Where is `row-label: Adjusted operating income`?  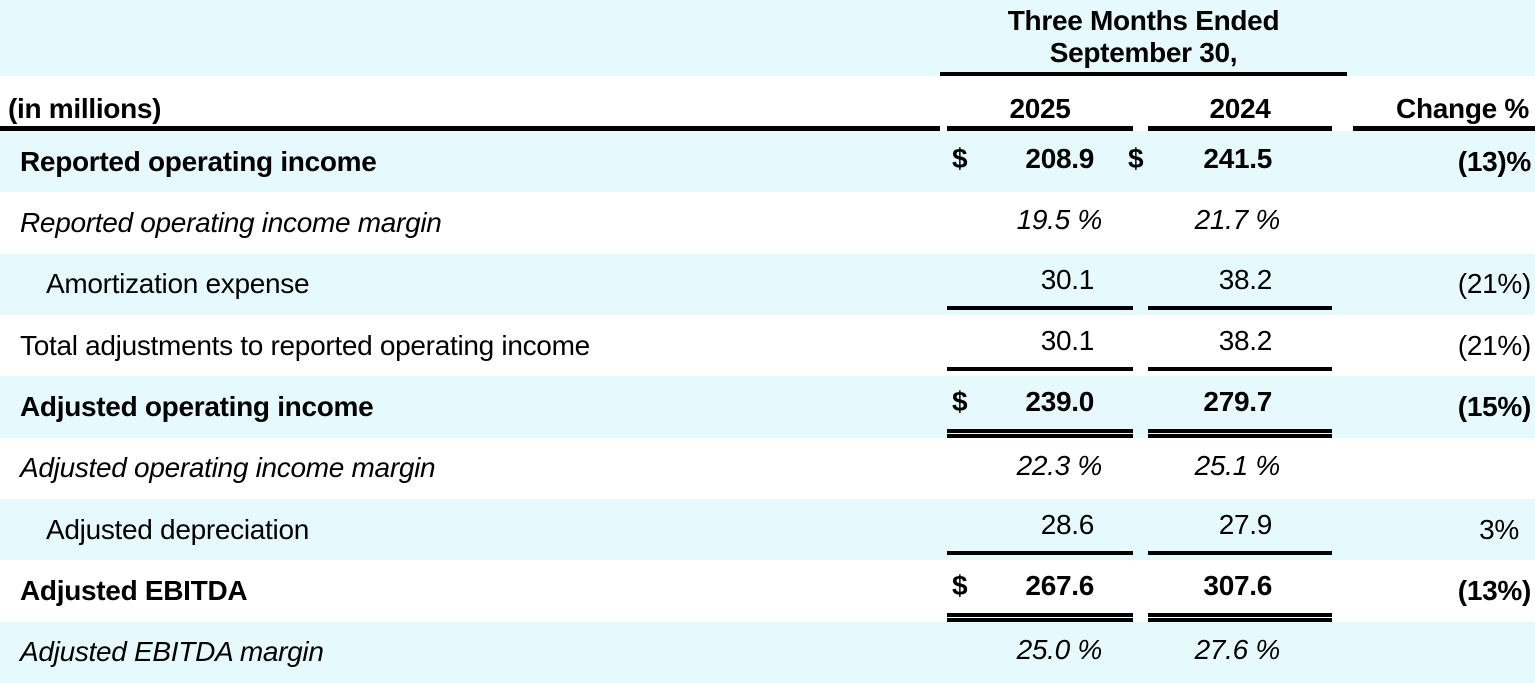 row-label: Adjusted operating income is located at coordinates (197, 406).